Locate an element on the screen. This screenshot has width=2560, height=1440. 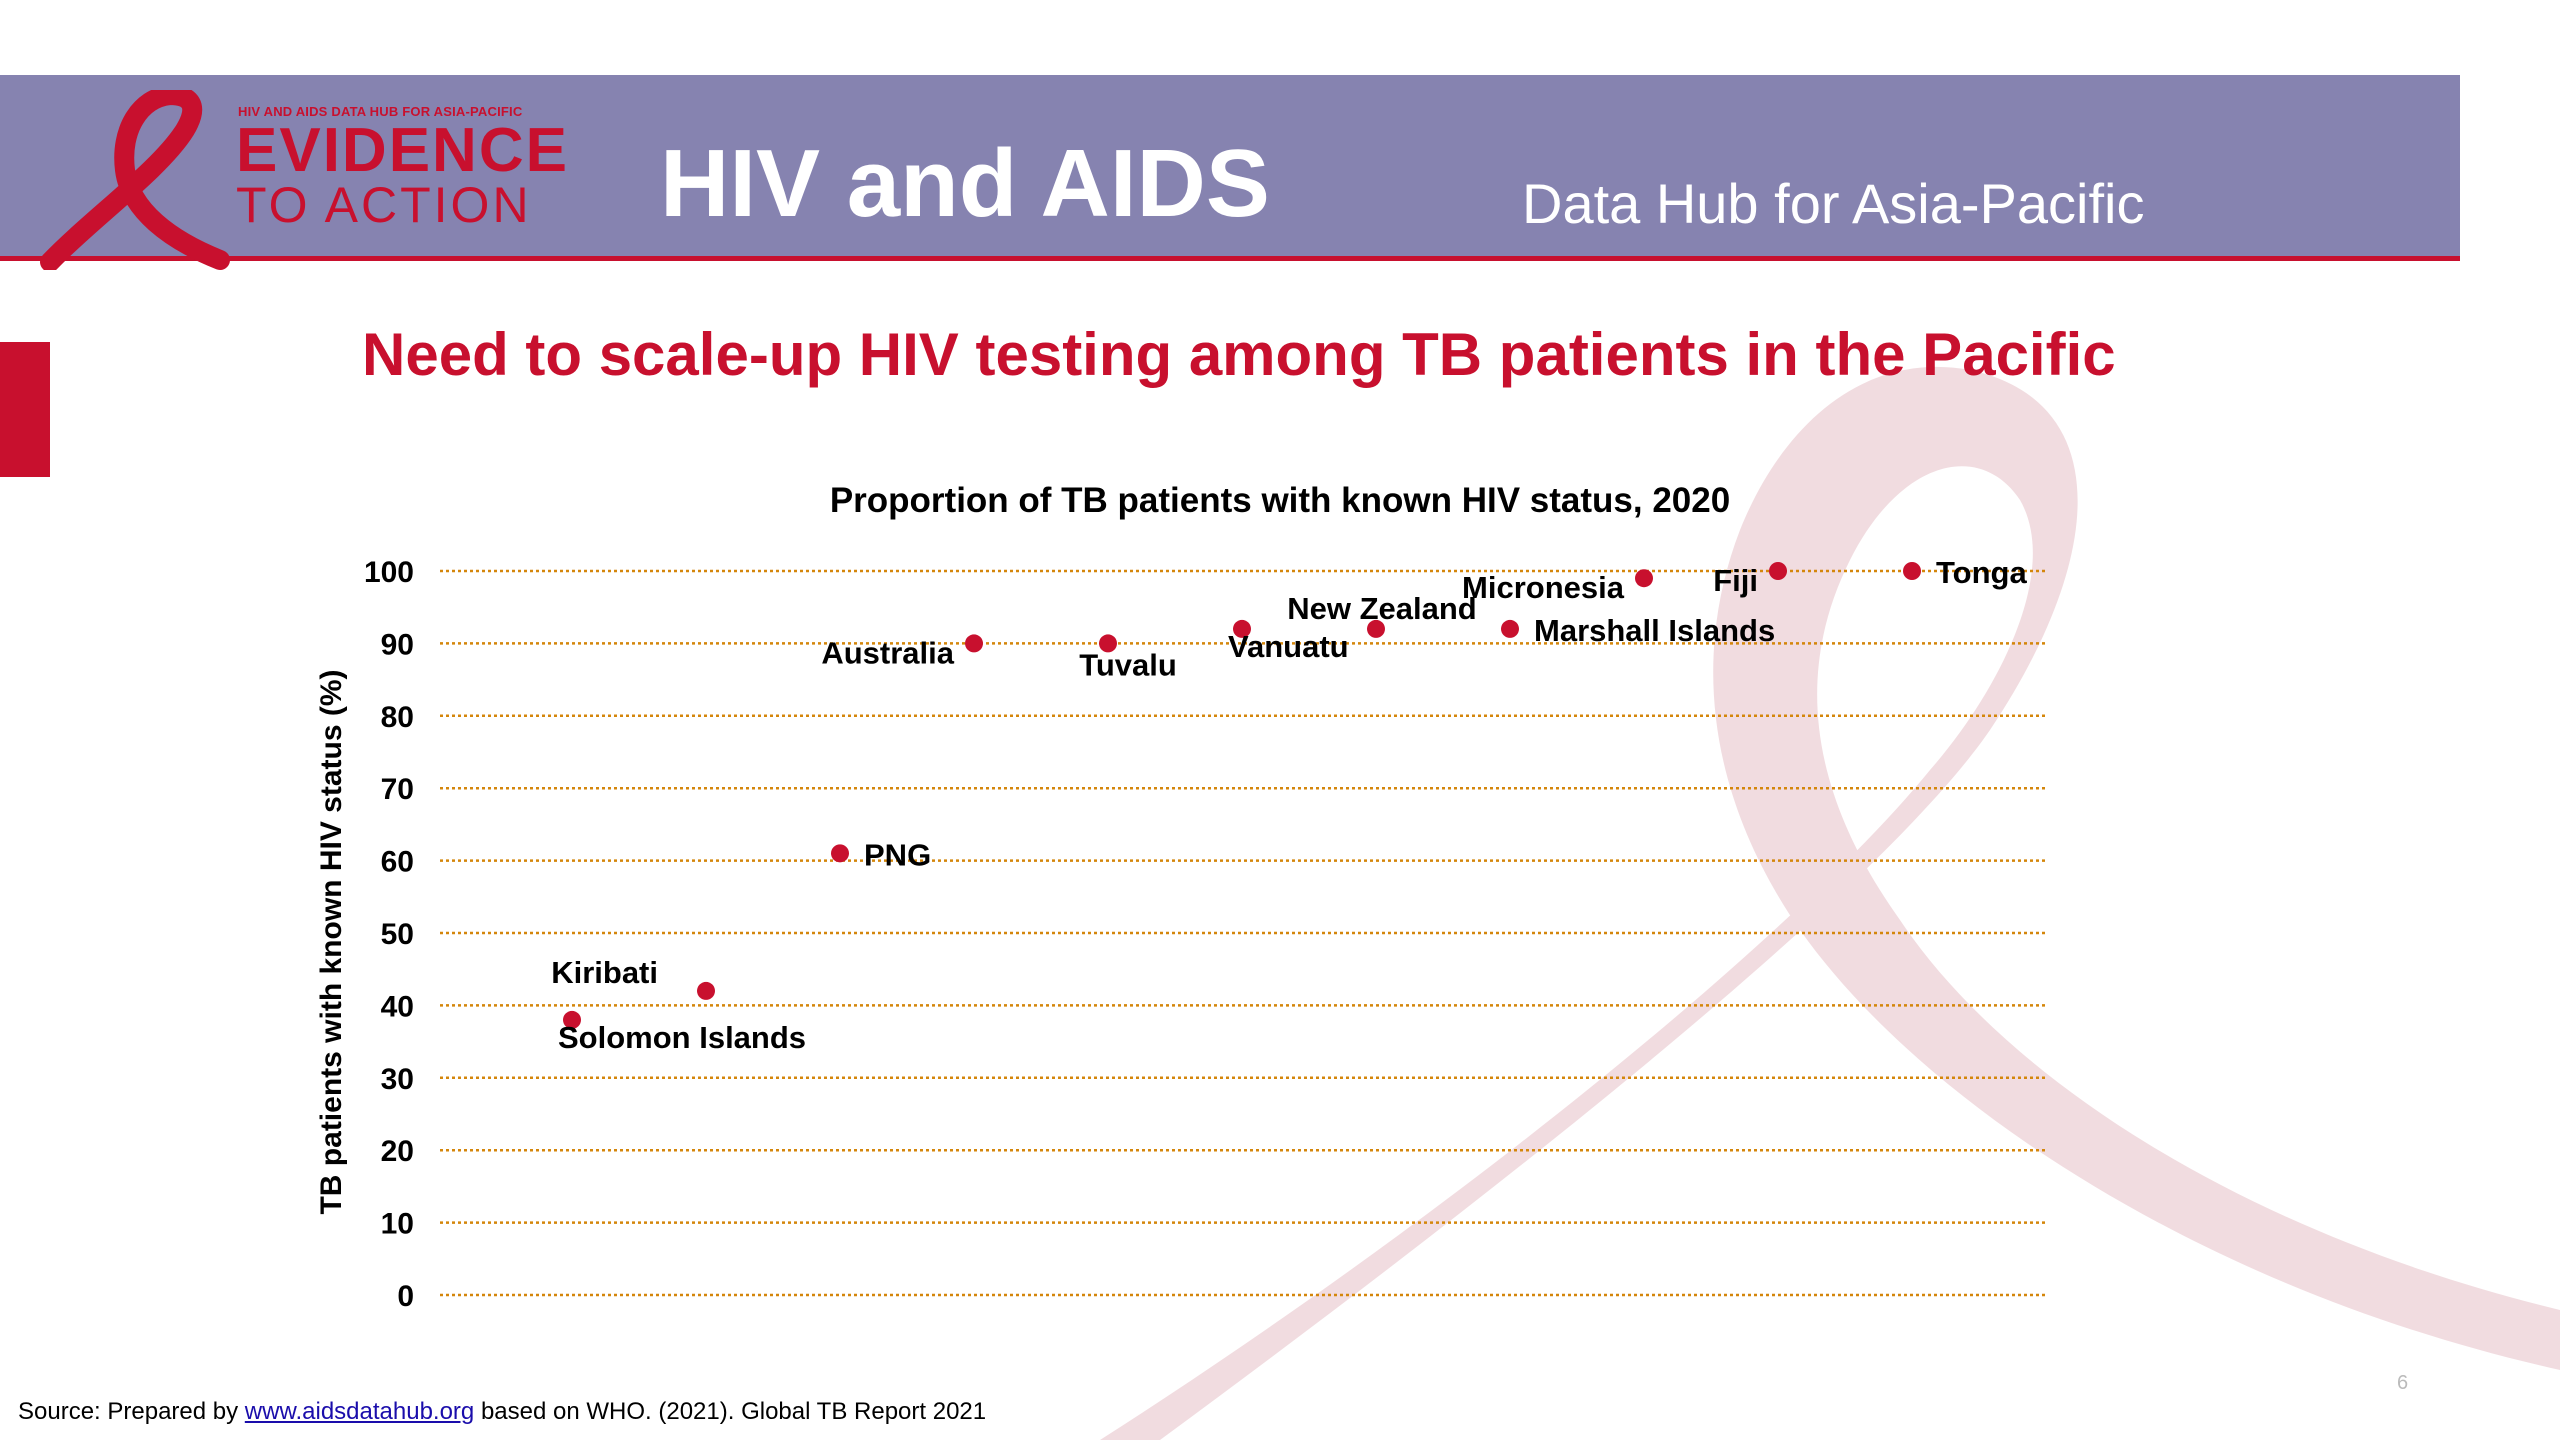
logo-tagline: HIV AND AIDS DATA HUB FOR ASIA-PACIFIC is located at coordinates (380, 111).